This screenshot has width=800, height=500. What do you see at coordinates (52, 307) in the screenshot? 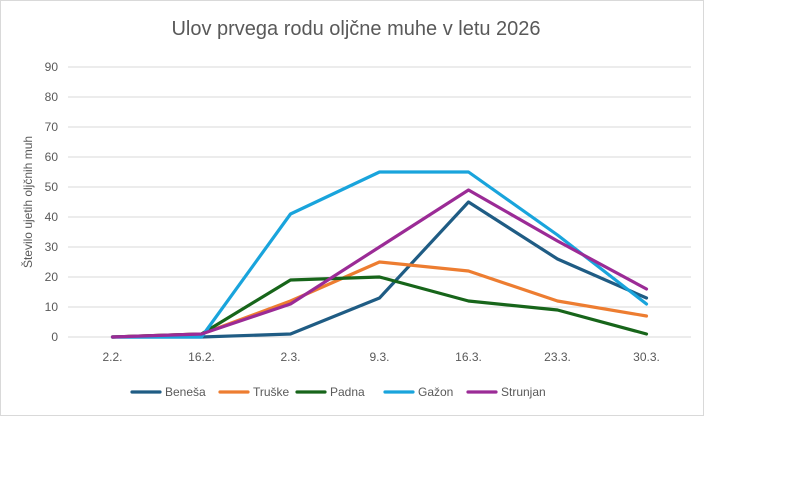
I see `y-tick-label: 10` at bounding box center [52, 307].